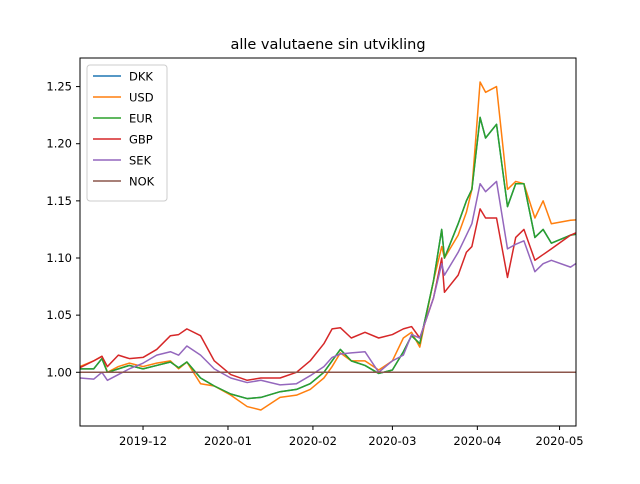  I want to click on legend-label-usd: USD, so click(141, 98).